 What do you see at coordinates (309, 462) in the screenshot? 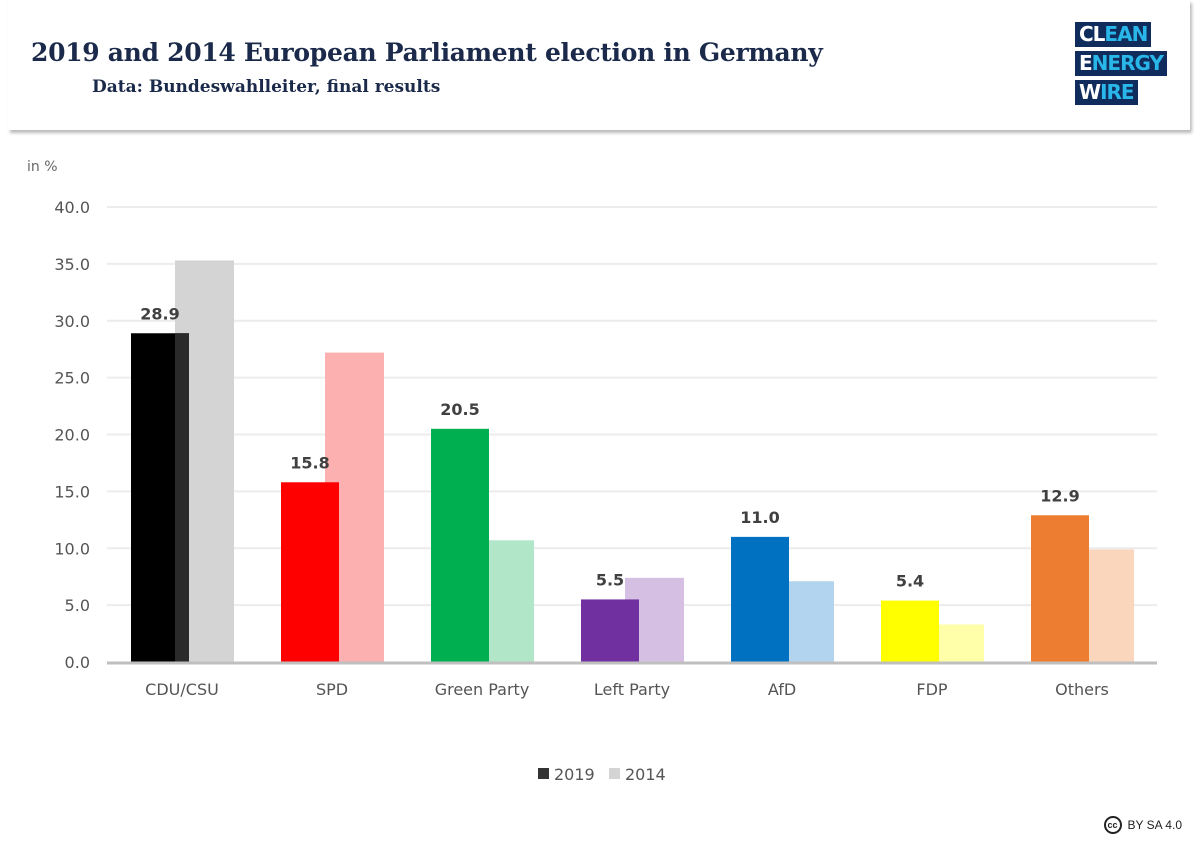
I see `data-label-2019: 15.8` at bounding box center [309, 462].